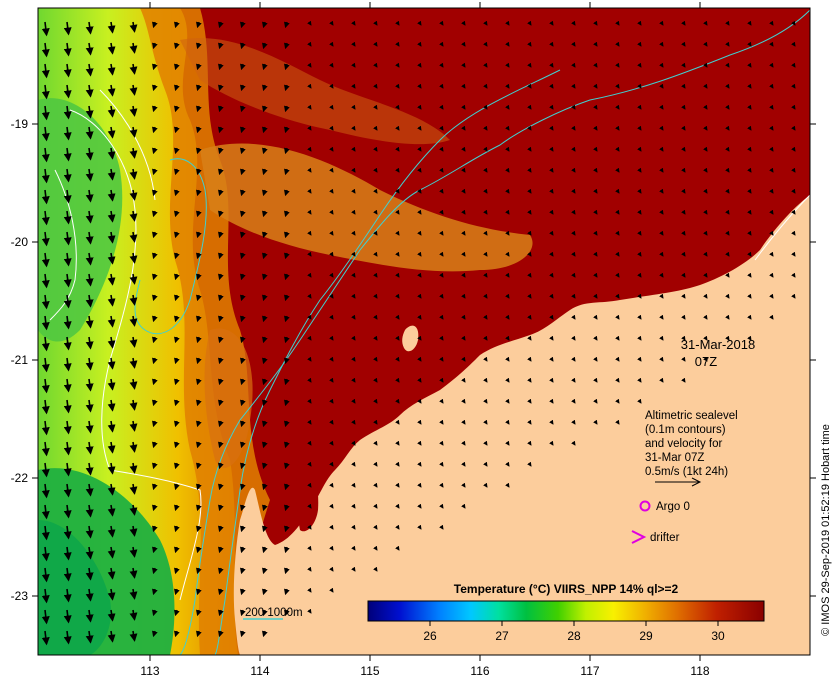 The image size is (840, 680). Describe the element at coordinates (782, 227) in the screenshot. I see `contour-line` at that location.